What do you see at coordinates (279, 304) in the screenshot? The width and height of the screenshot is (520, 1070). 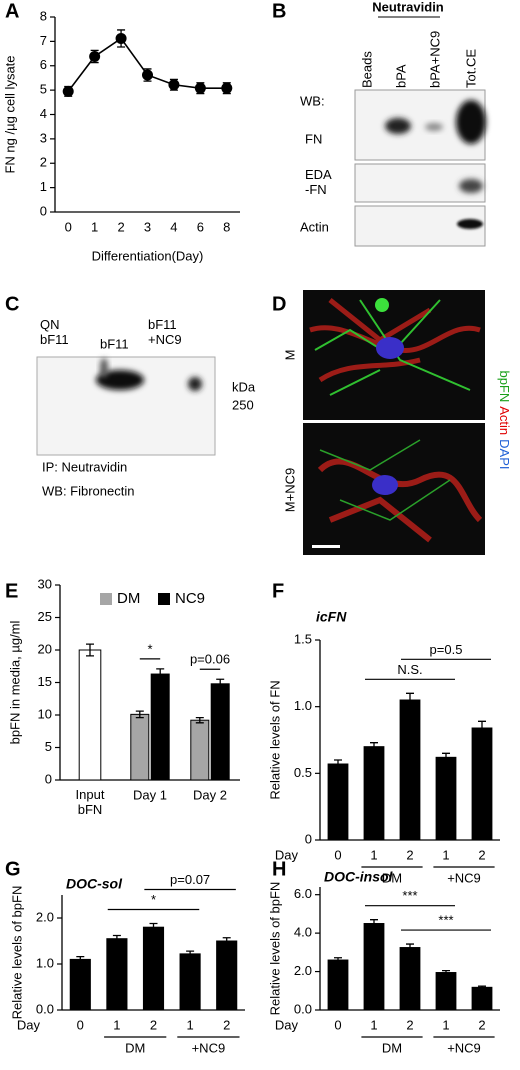 I see `panel-letter: D` at bounding box center [279, 304].